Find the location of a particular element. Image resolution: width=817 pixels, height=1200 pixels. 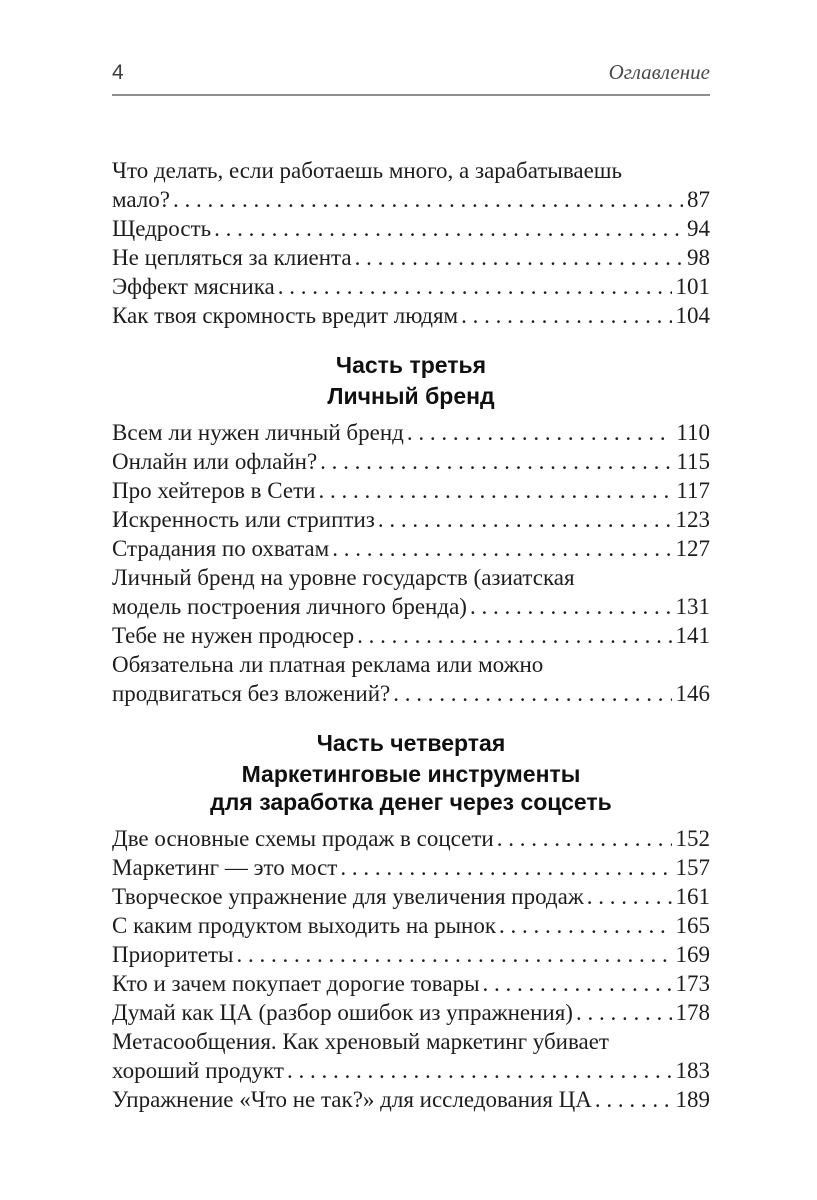

toc-entry-line: модель построения личного бренда) 131 is located at coordinates (411, 606).